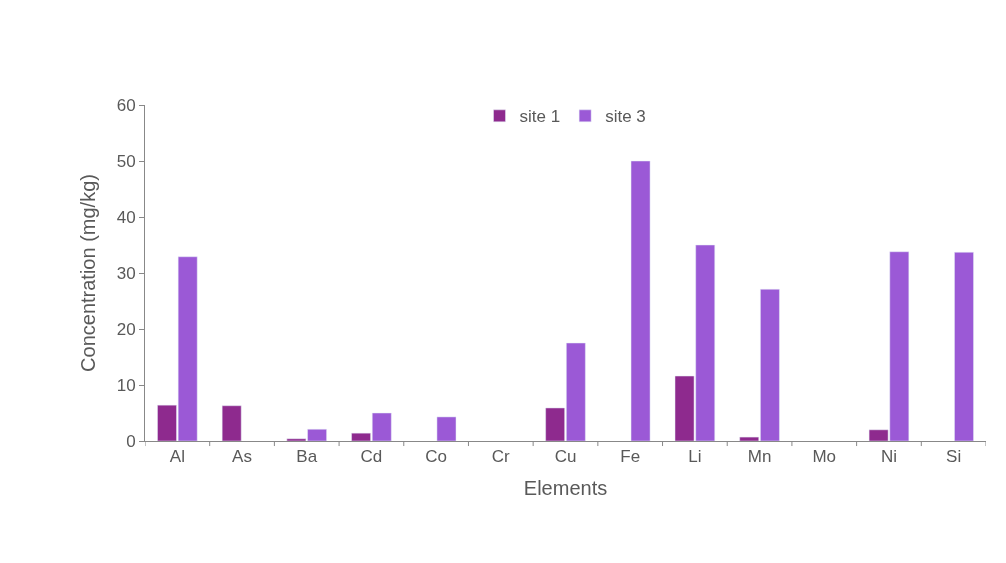 Image resolution: width=1006 pixels, height=563 pixels. I want to click on y-tick-label: 20, so click(126, 329).